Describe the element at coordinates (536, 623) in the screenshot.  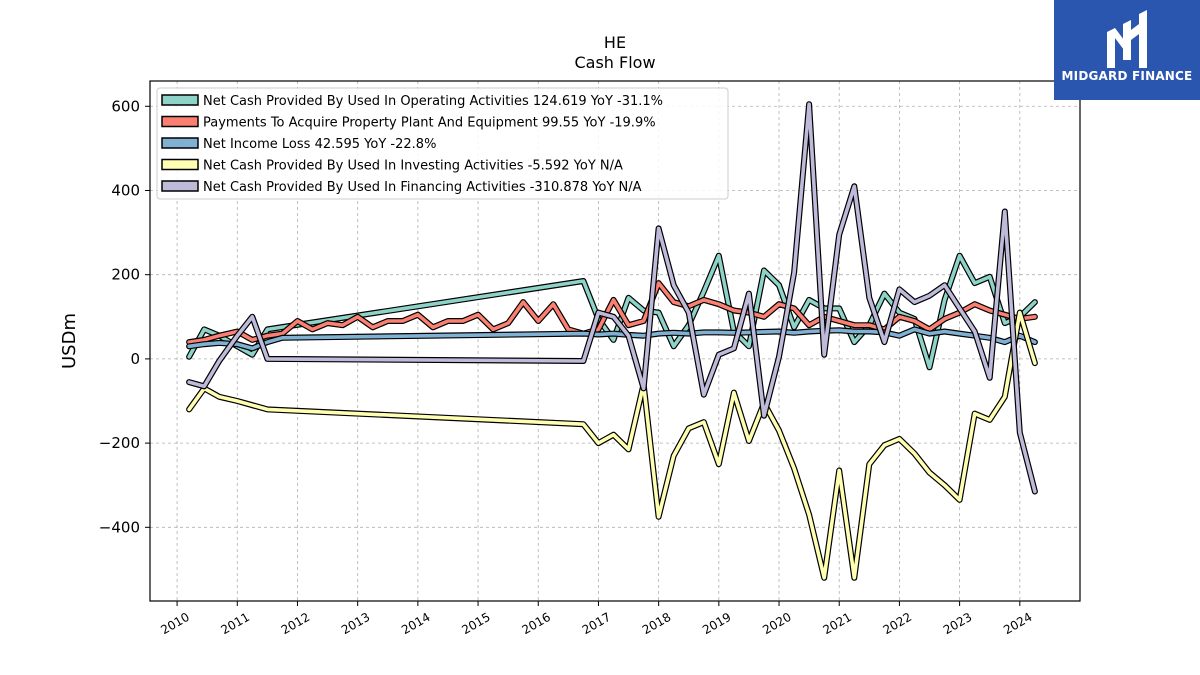
I see `x-tick-label: 2016` at that location.